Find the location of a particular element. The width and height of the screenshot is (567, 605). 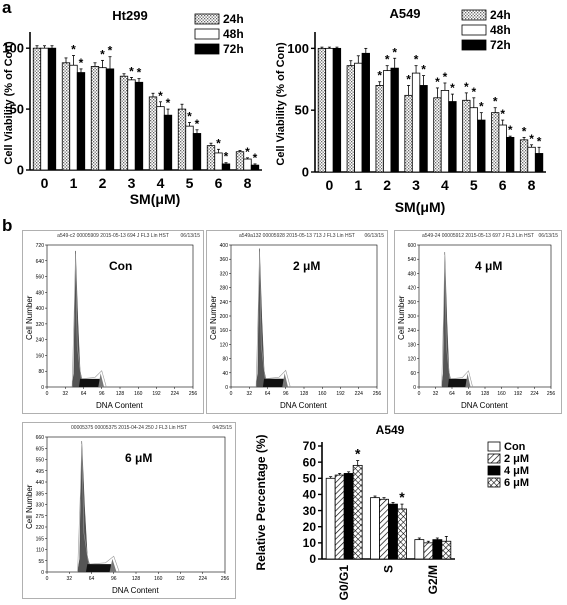

y-tick-label: 10 is located at coordinates (310, 543).